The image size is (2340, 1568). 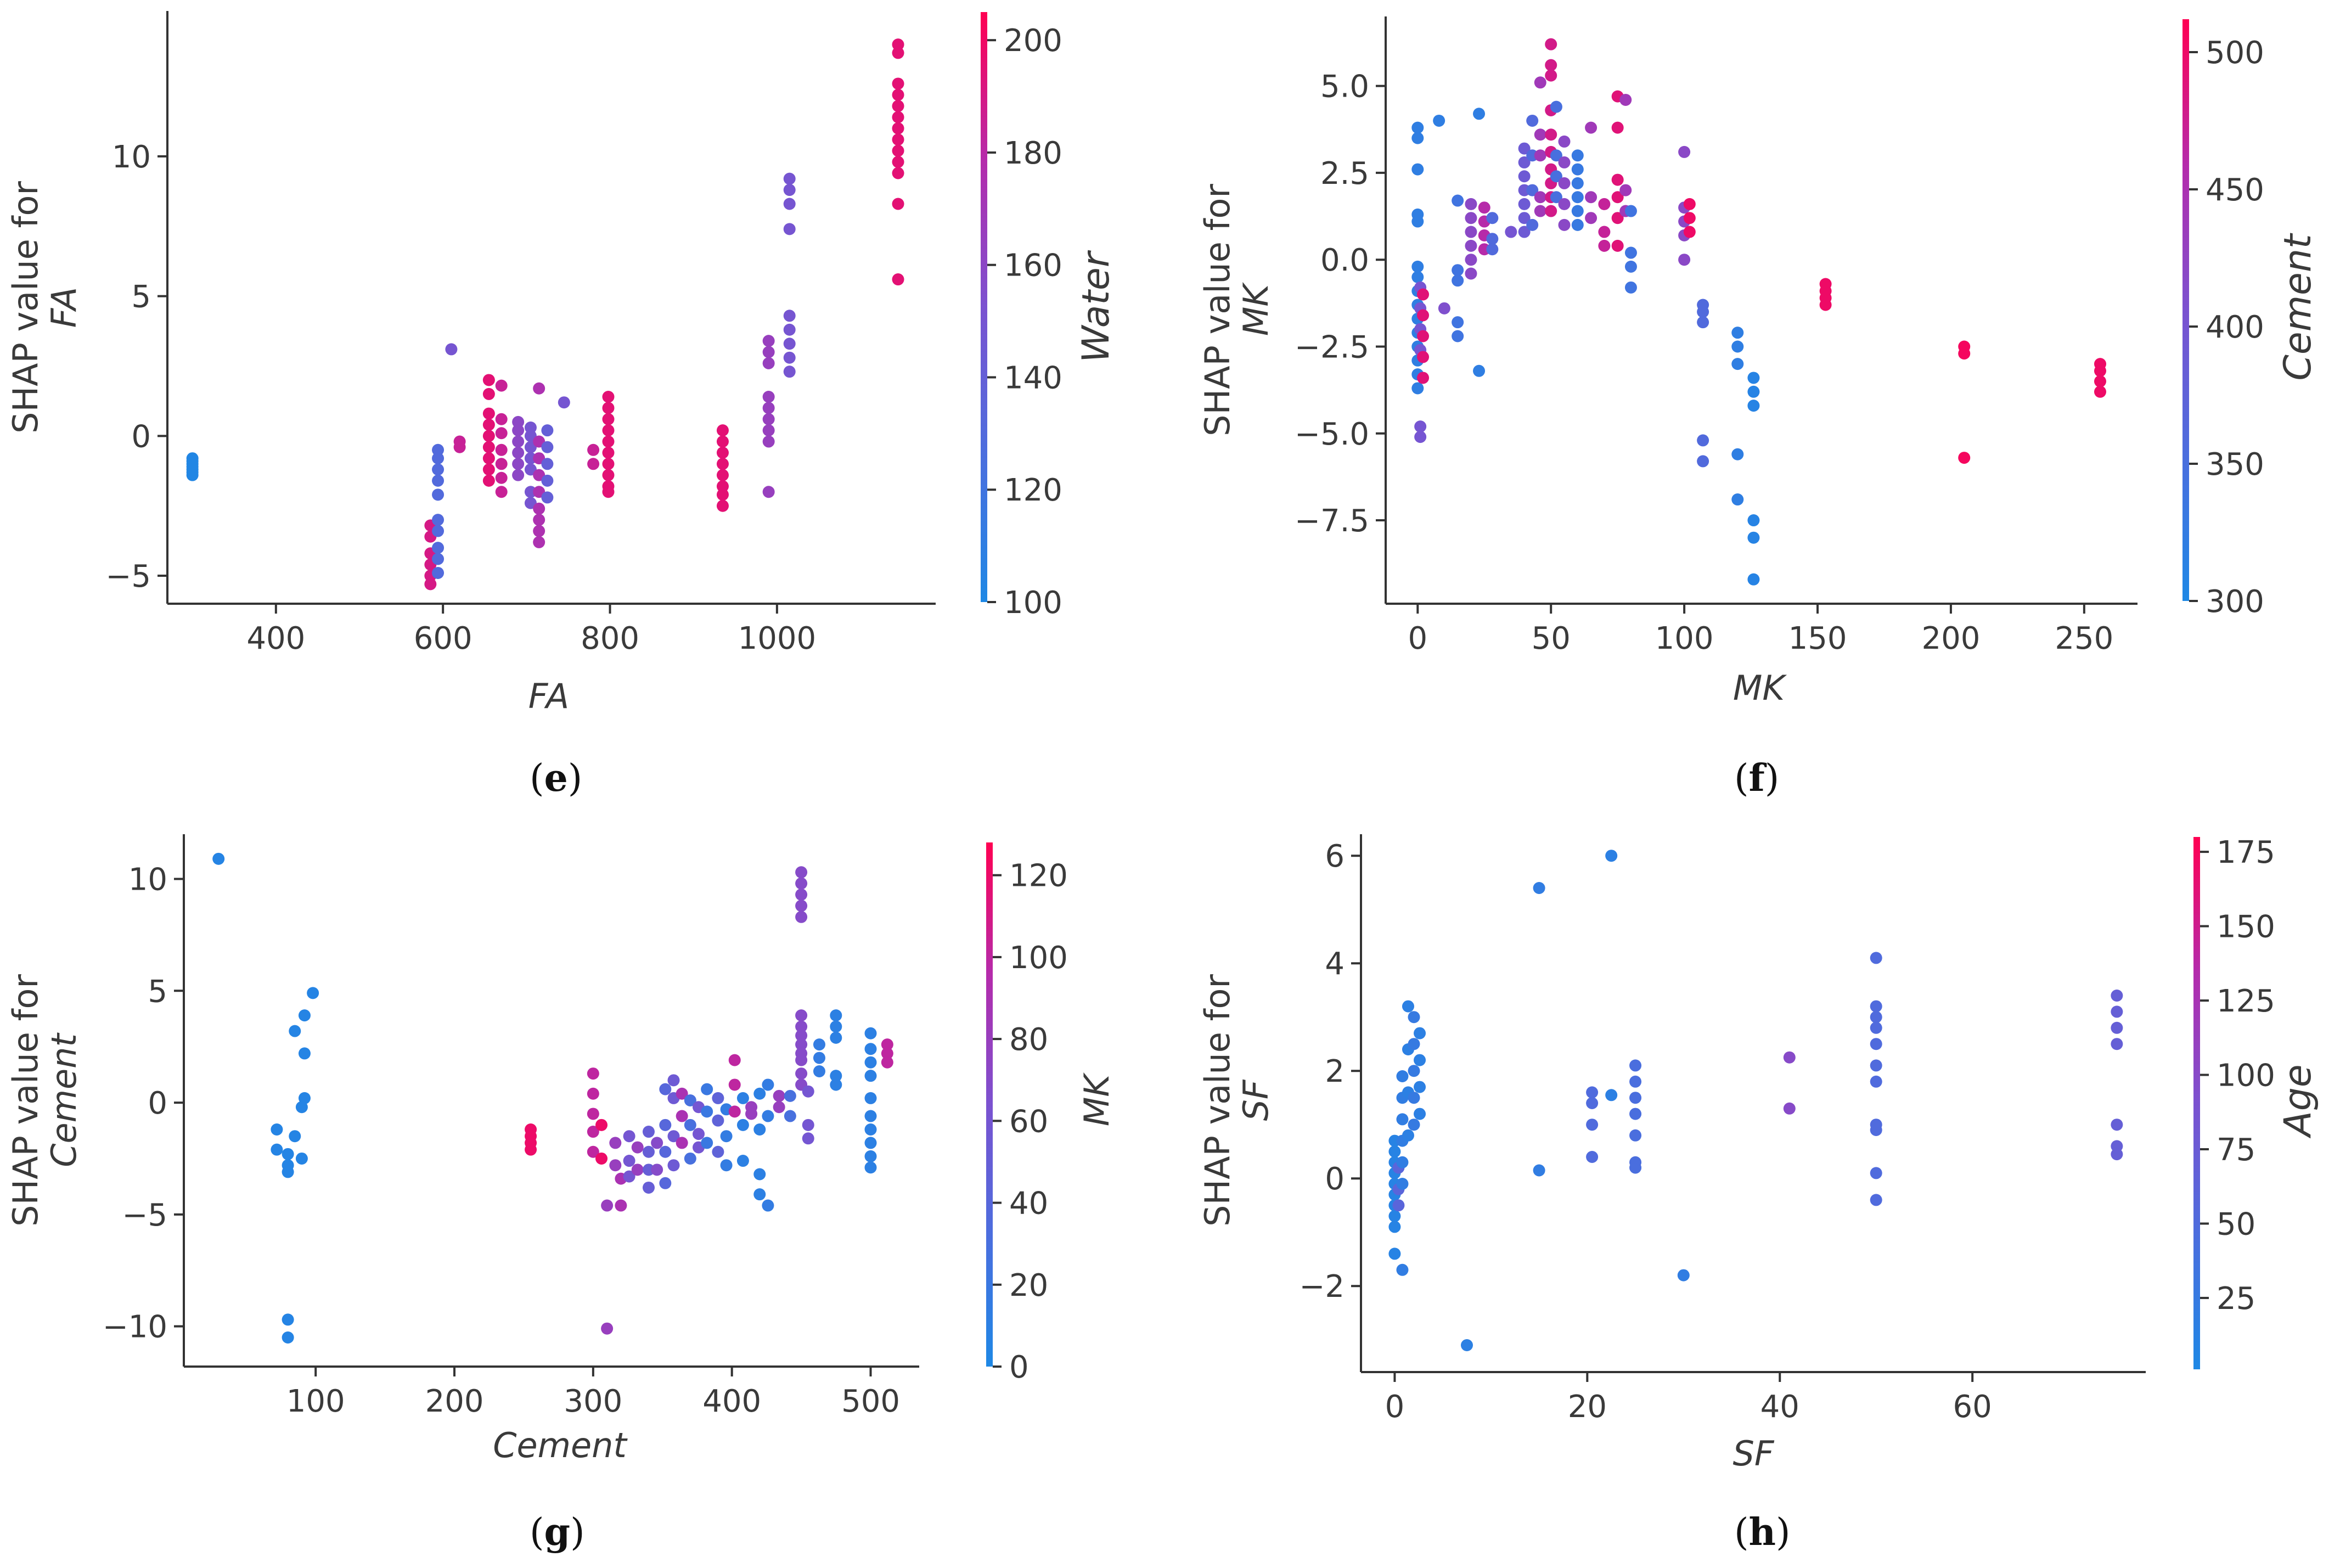 I want to click on panel-g-xtick-label: 200, so click(x=454, y=1401).